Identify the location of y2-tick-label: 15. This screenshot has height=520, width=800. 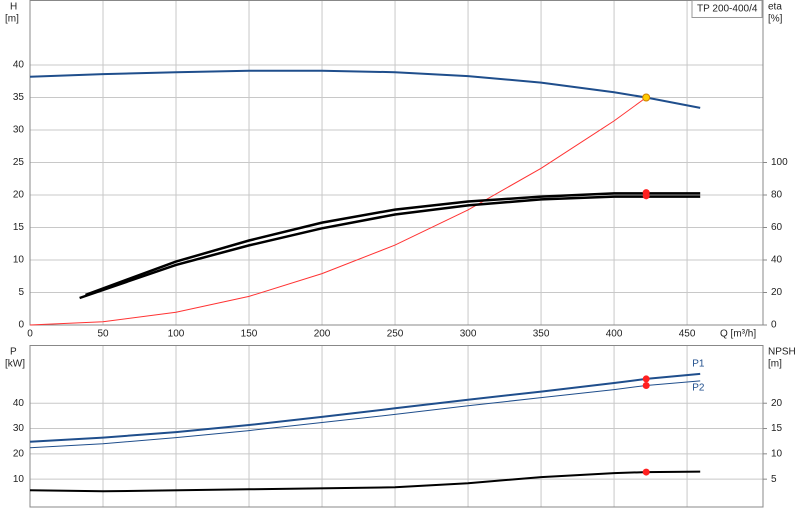
(777, 428).